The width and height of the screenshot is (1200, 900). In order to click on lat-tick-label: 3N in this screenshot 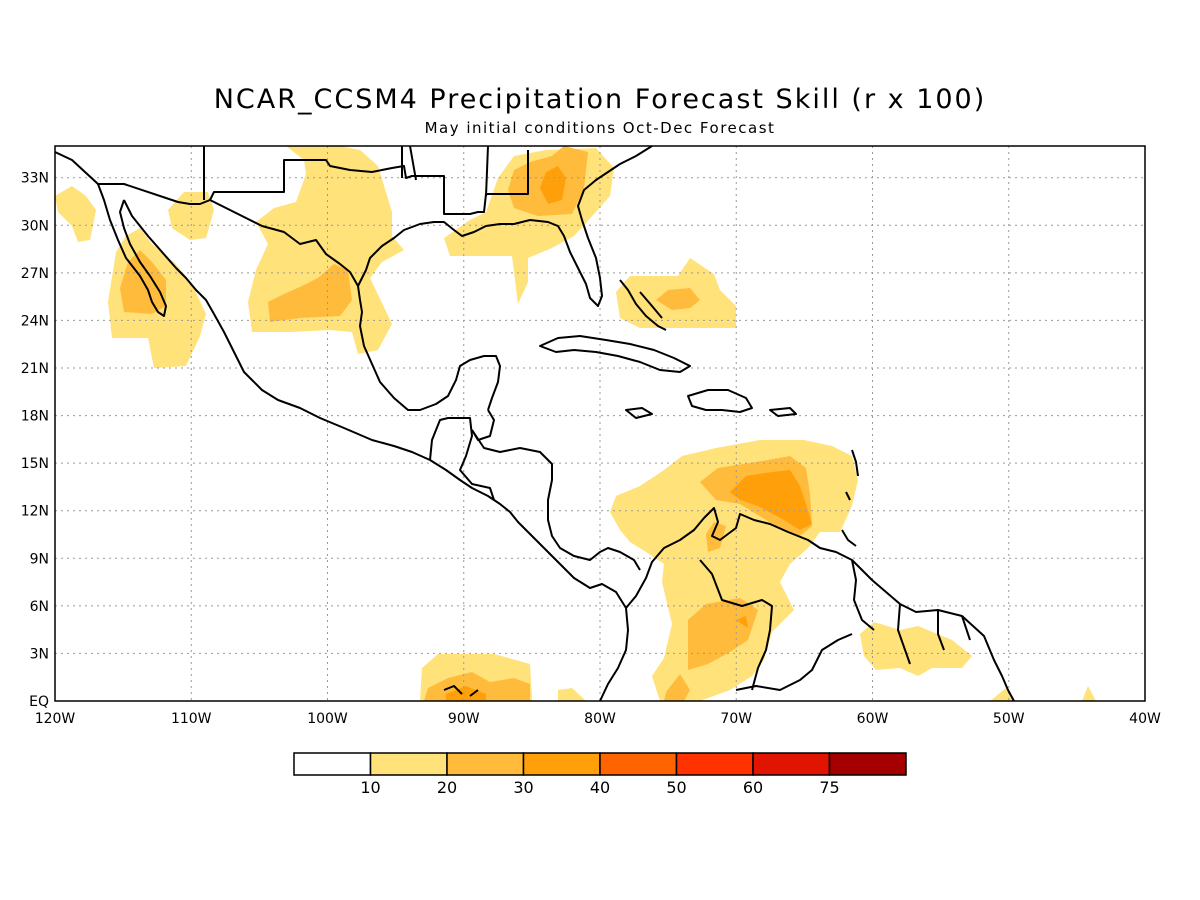, I will do `click(39, 654)`.